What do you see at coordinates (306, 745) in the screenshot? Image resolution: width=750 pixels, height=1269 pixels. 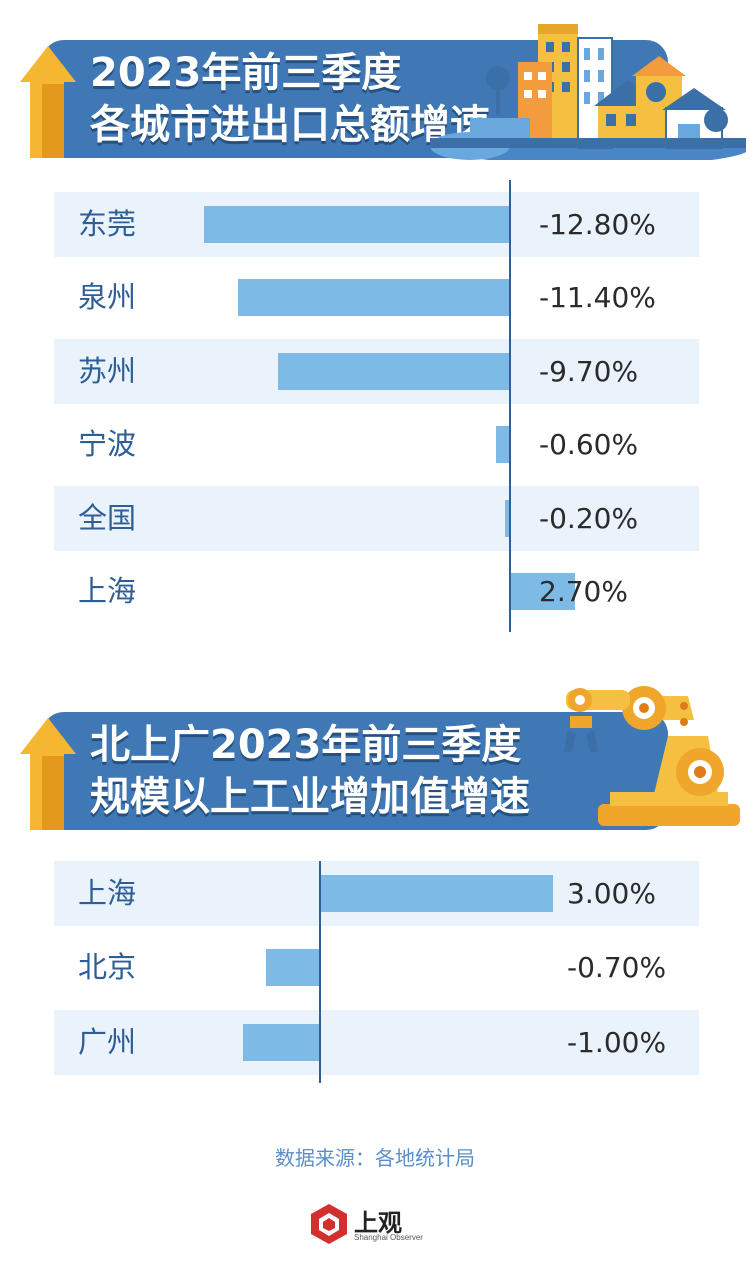 I see `chart2-title-line1: 北上广2023年前三季度` at bounding box center [306, 745].